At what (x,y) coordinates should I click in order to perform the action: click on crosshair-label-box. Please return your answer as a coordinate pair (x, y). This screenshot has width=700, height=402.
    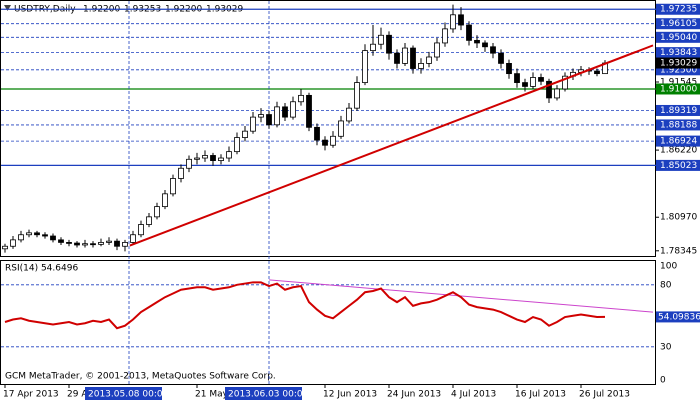
    Looking at the image, I should click on (123, 393).